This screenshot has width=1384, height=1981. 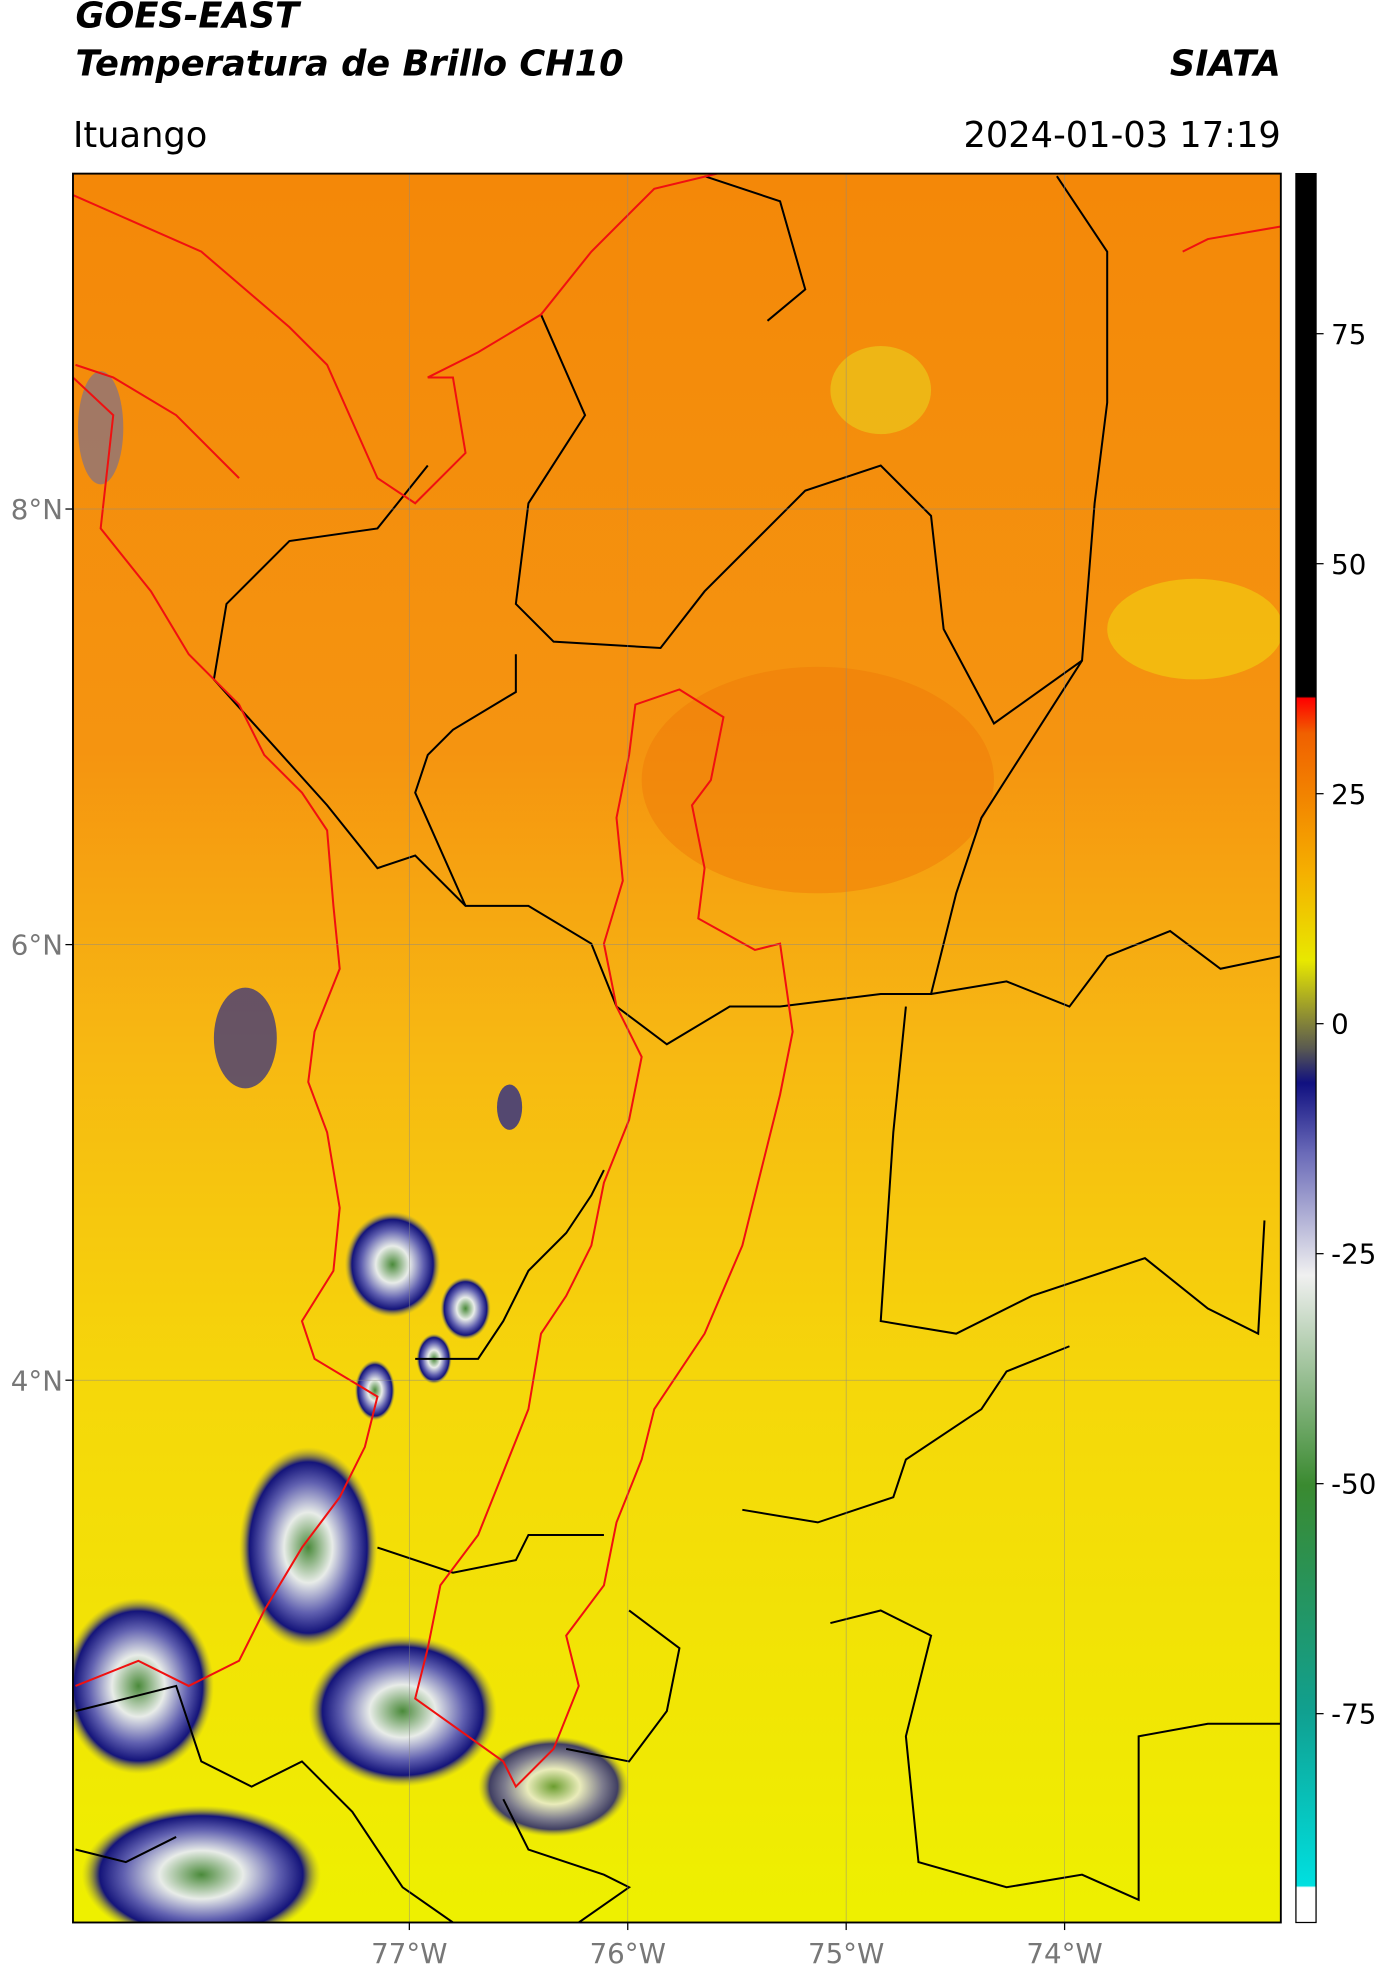 What do you see at coordinates (1225, 63) in the screenshot?
I see `brand: SIATA` at bounding box center [1225, 63].